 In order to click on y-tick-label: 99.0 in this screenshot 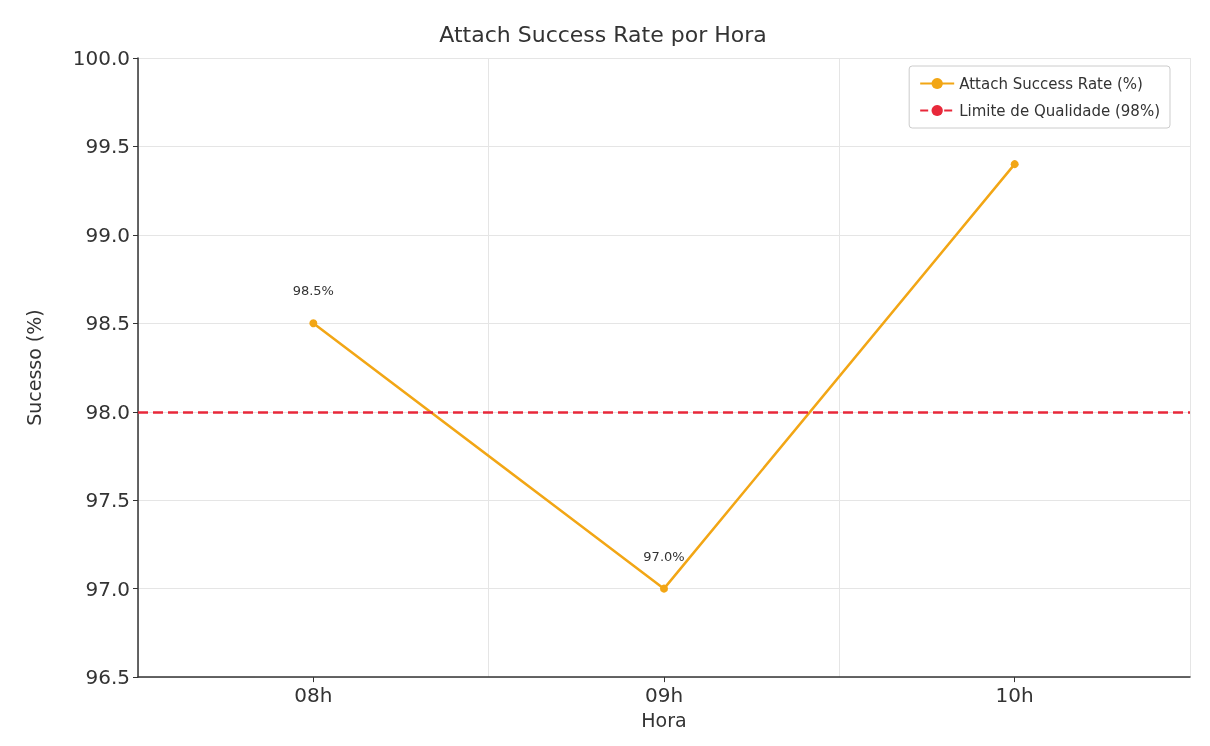, I will do `click(107, 234)`.